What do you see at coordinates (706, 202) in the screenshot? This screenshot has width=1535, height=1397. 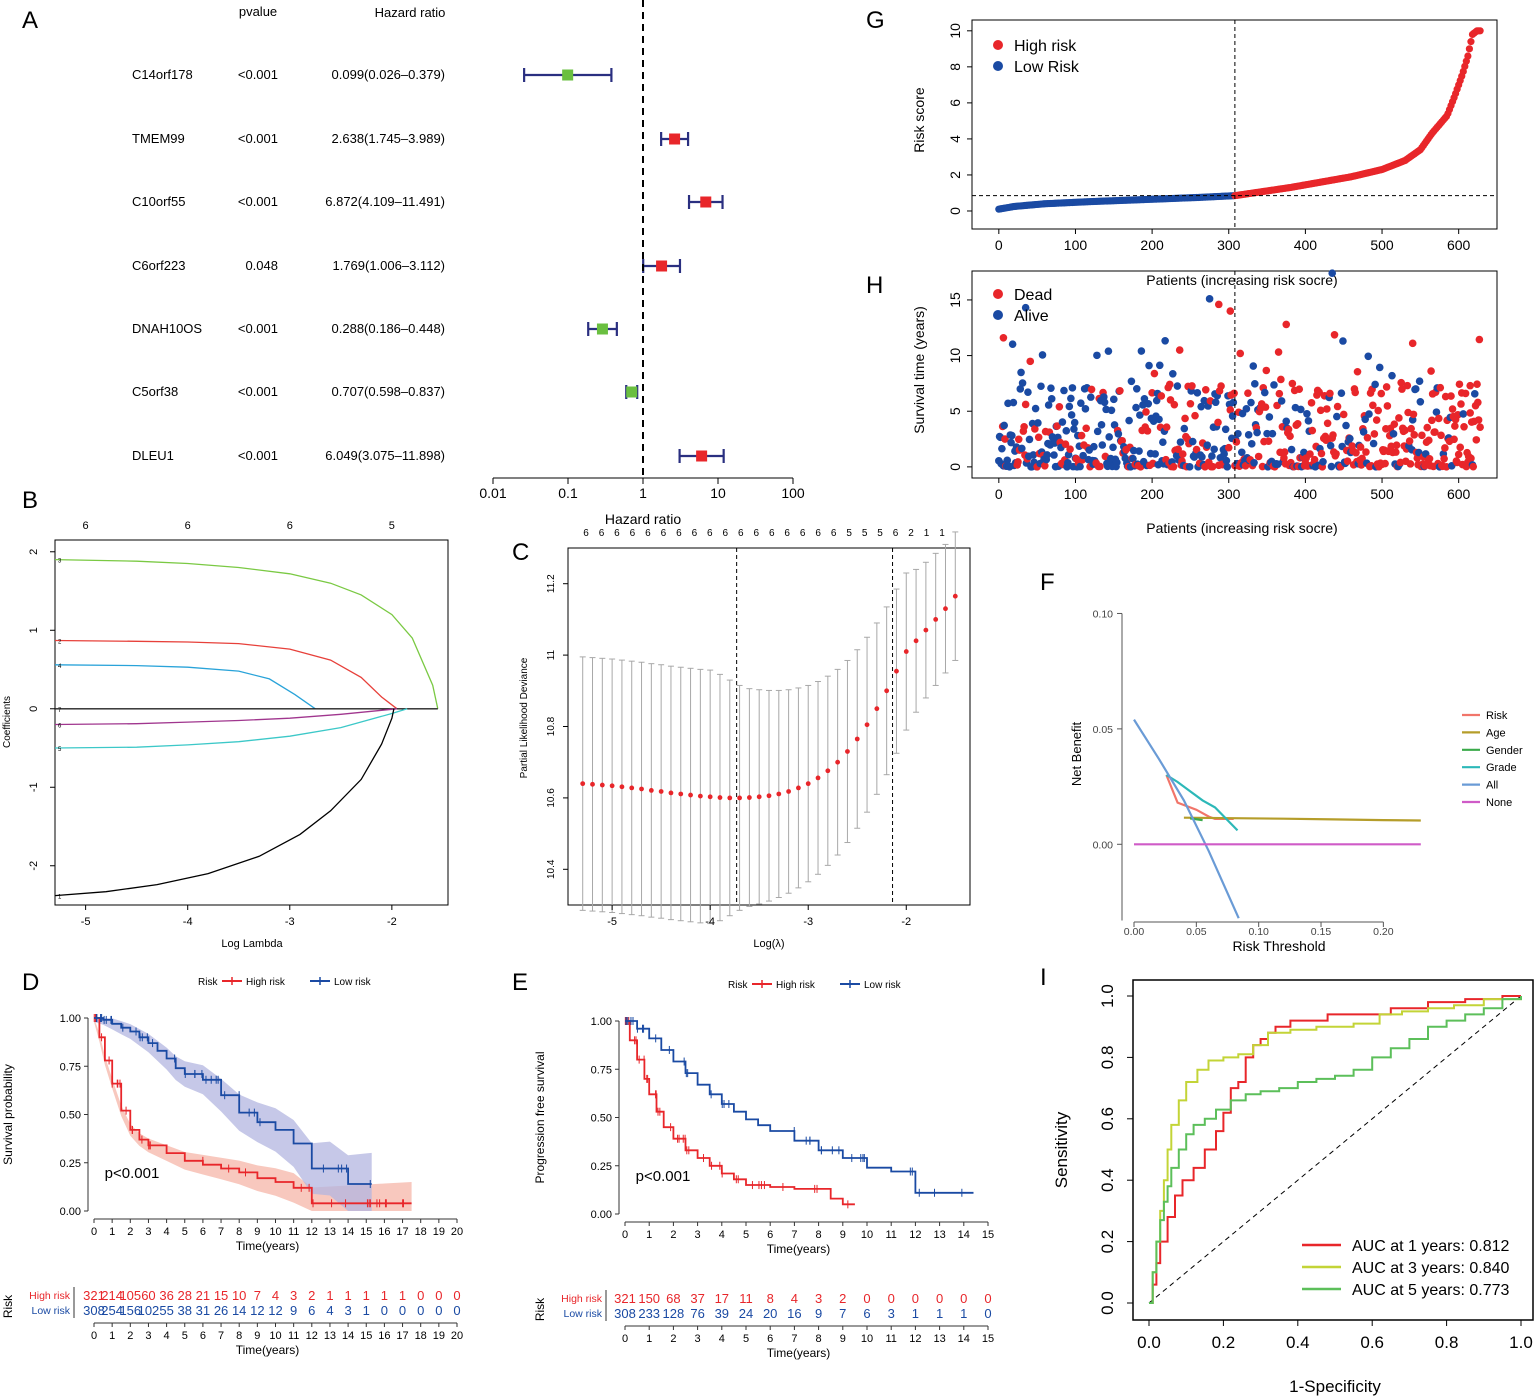 I see `hr-point` at bounding box center [706, 202].